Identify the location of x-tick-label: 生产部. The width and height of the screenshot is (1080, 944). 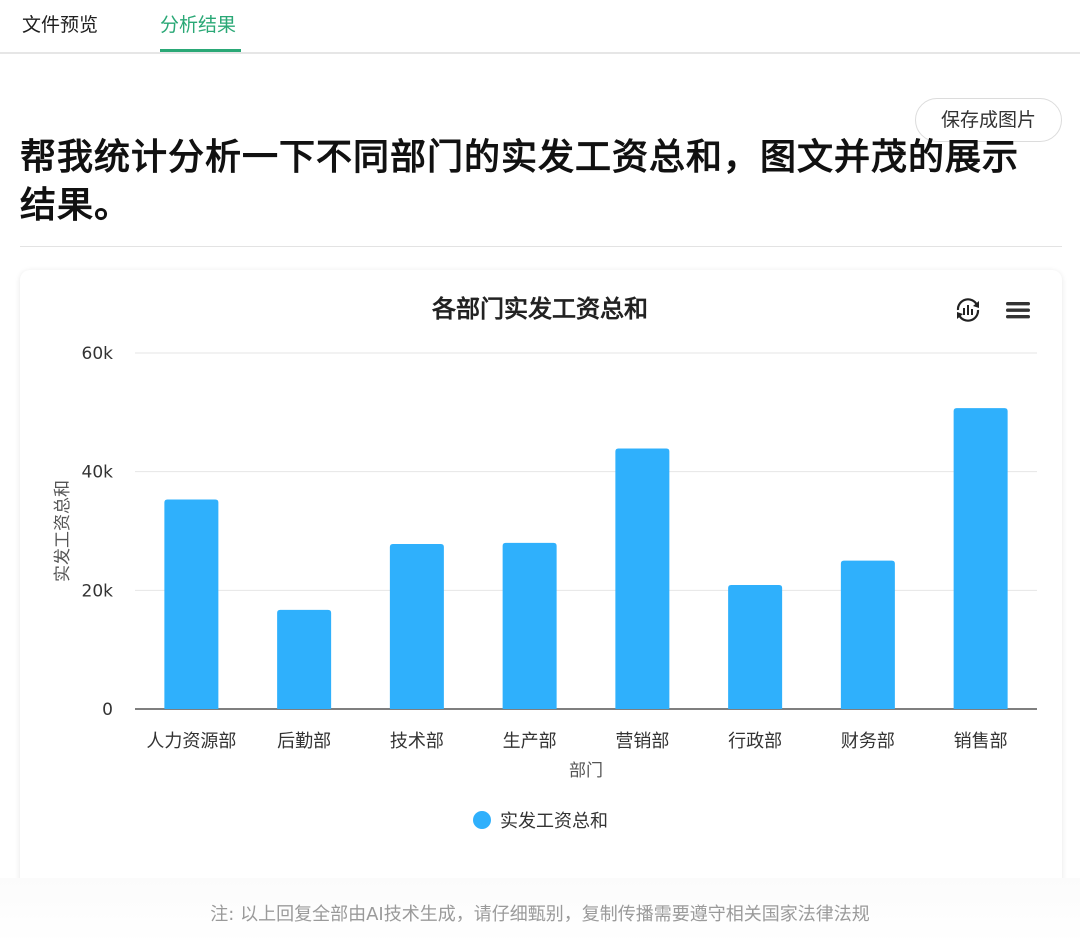
(530, 741).